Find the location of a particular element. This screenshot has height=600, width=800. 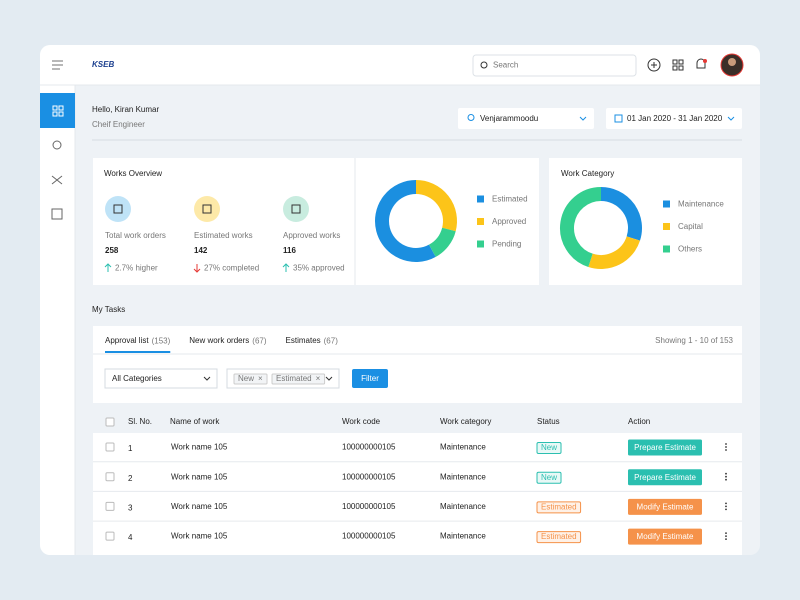

status-badge-text: New is located at coordinates (549, 477).